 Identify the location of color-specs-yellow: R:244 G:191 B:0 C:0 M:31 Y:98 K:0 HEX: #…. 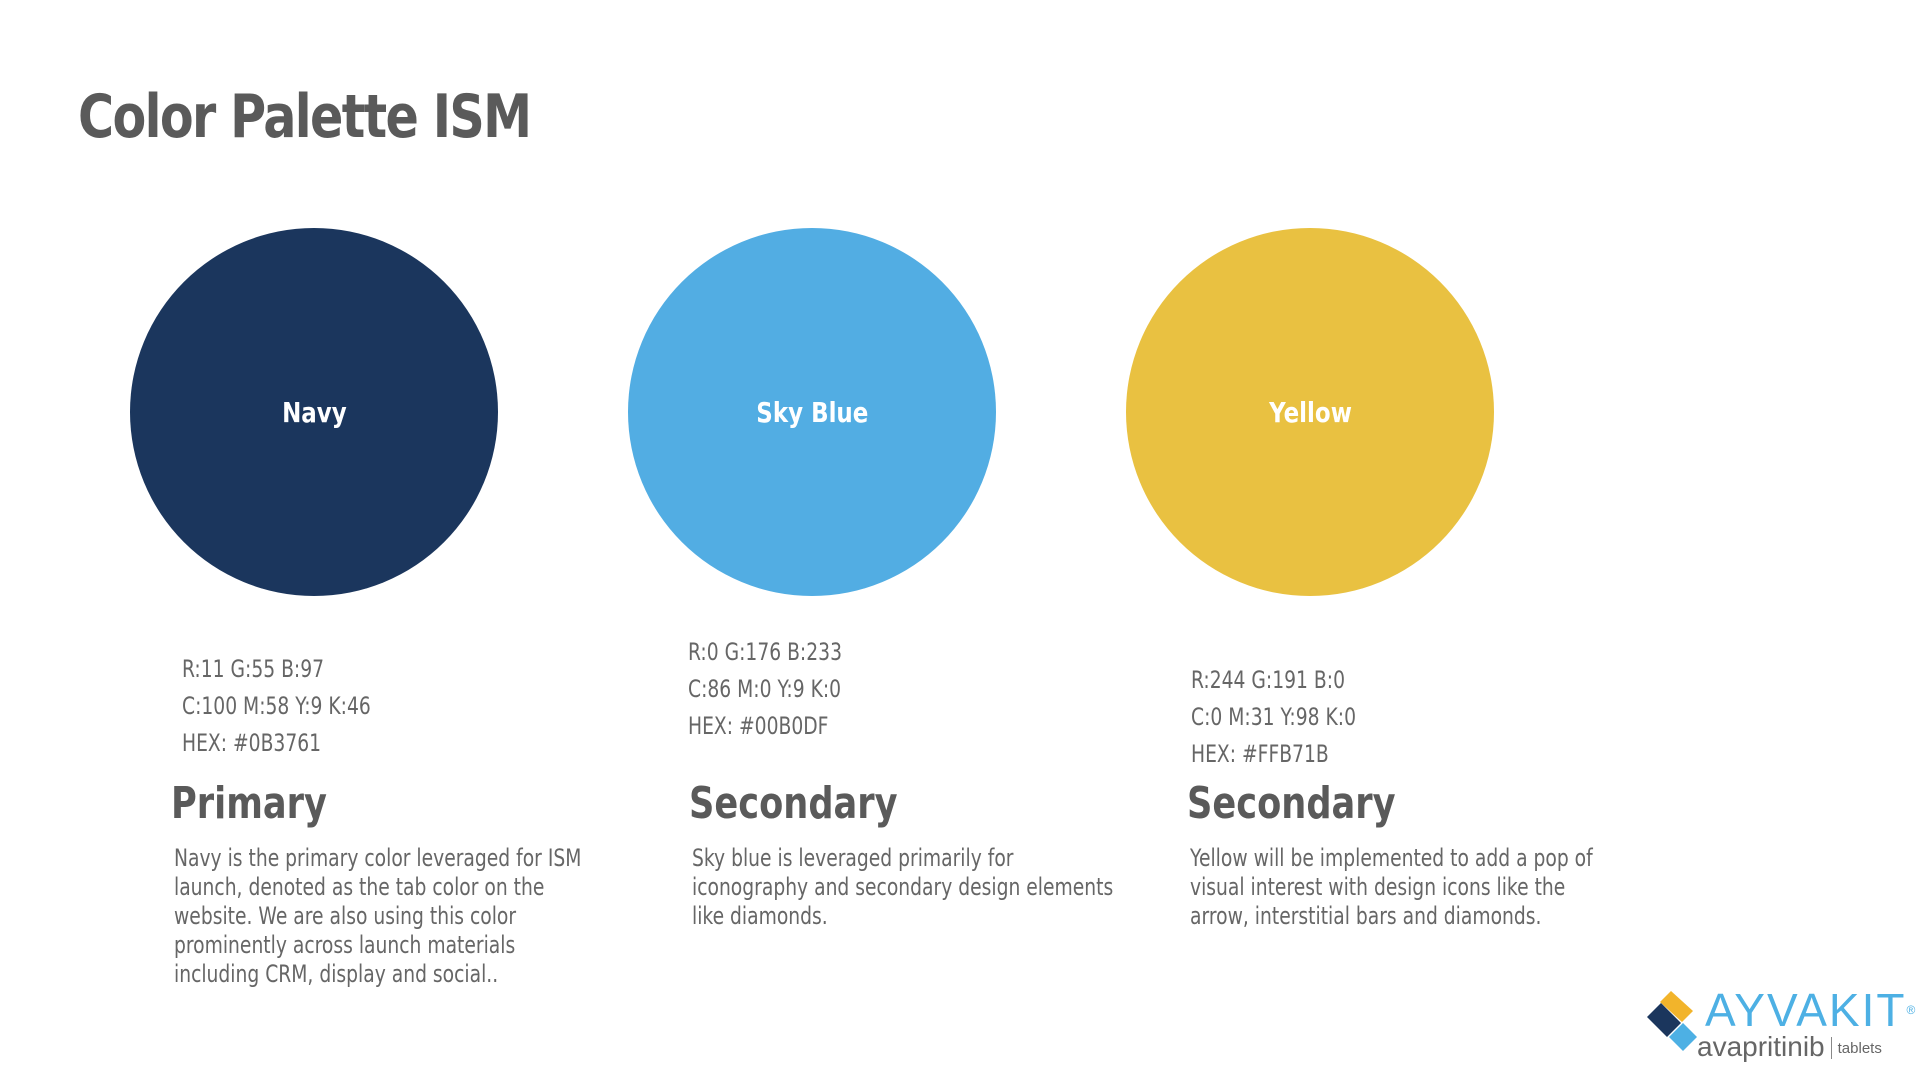
(1273, 717).